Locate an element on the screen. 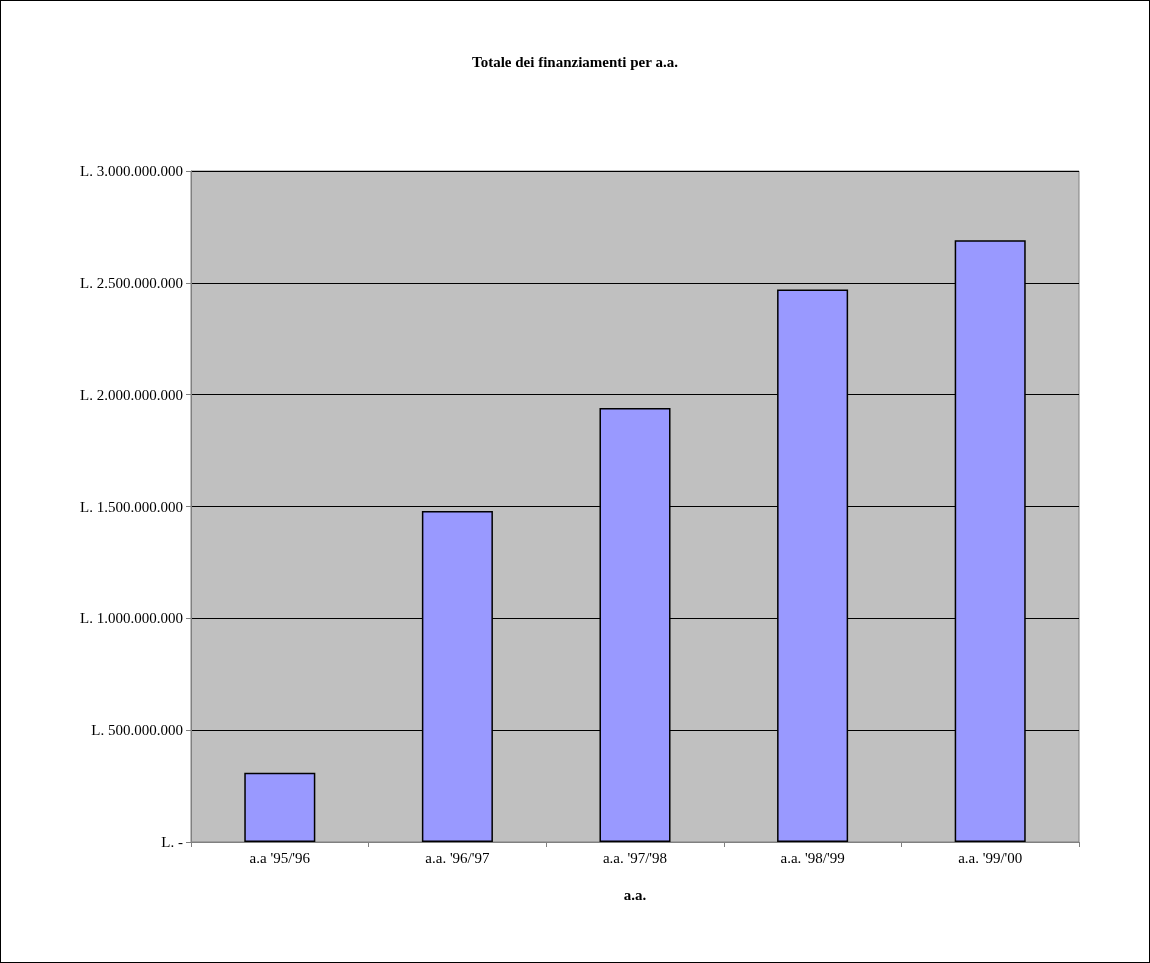  bar is located at coordinates (280, 807).